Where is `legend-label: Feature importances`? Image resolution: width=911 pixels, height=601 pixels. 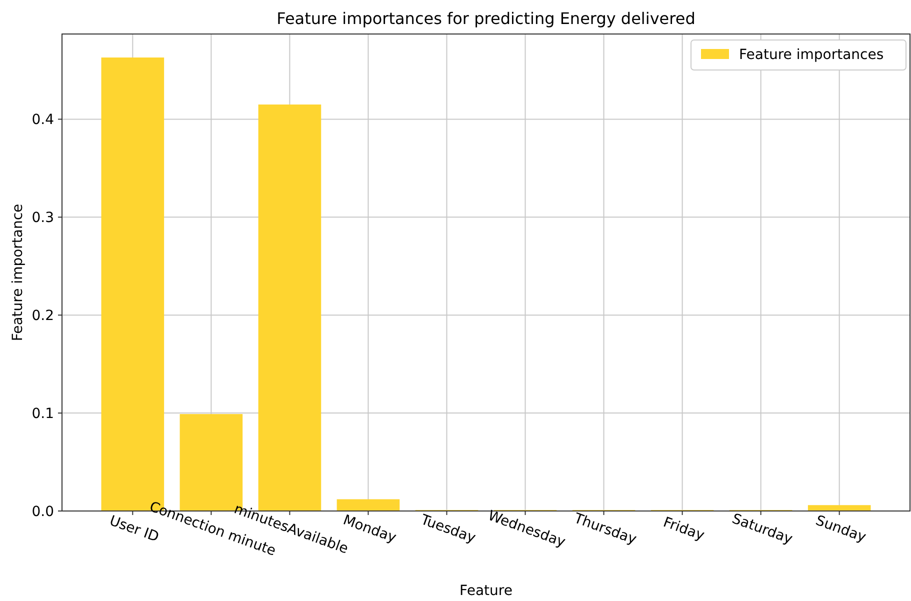
legend-label: Feature importances is located at coordinates (811, 54).